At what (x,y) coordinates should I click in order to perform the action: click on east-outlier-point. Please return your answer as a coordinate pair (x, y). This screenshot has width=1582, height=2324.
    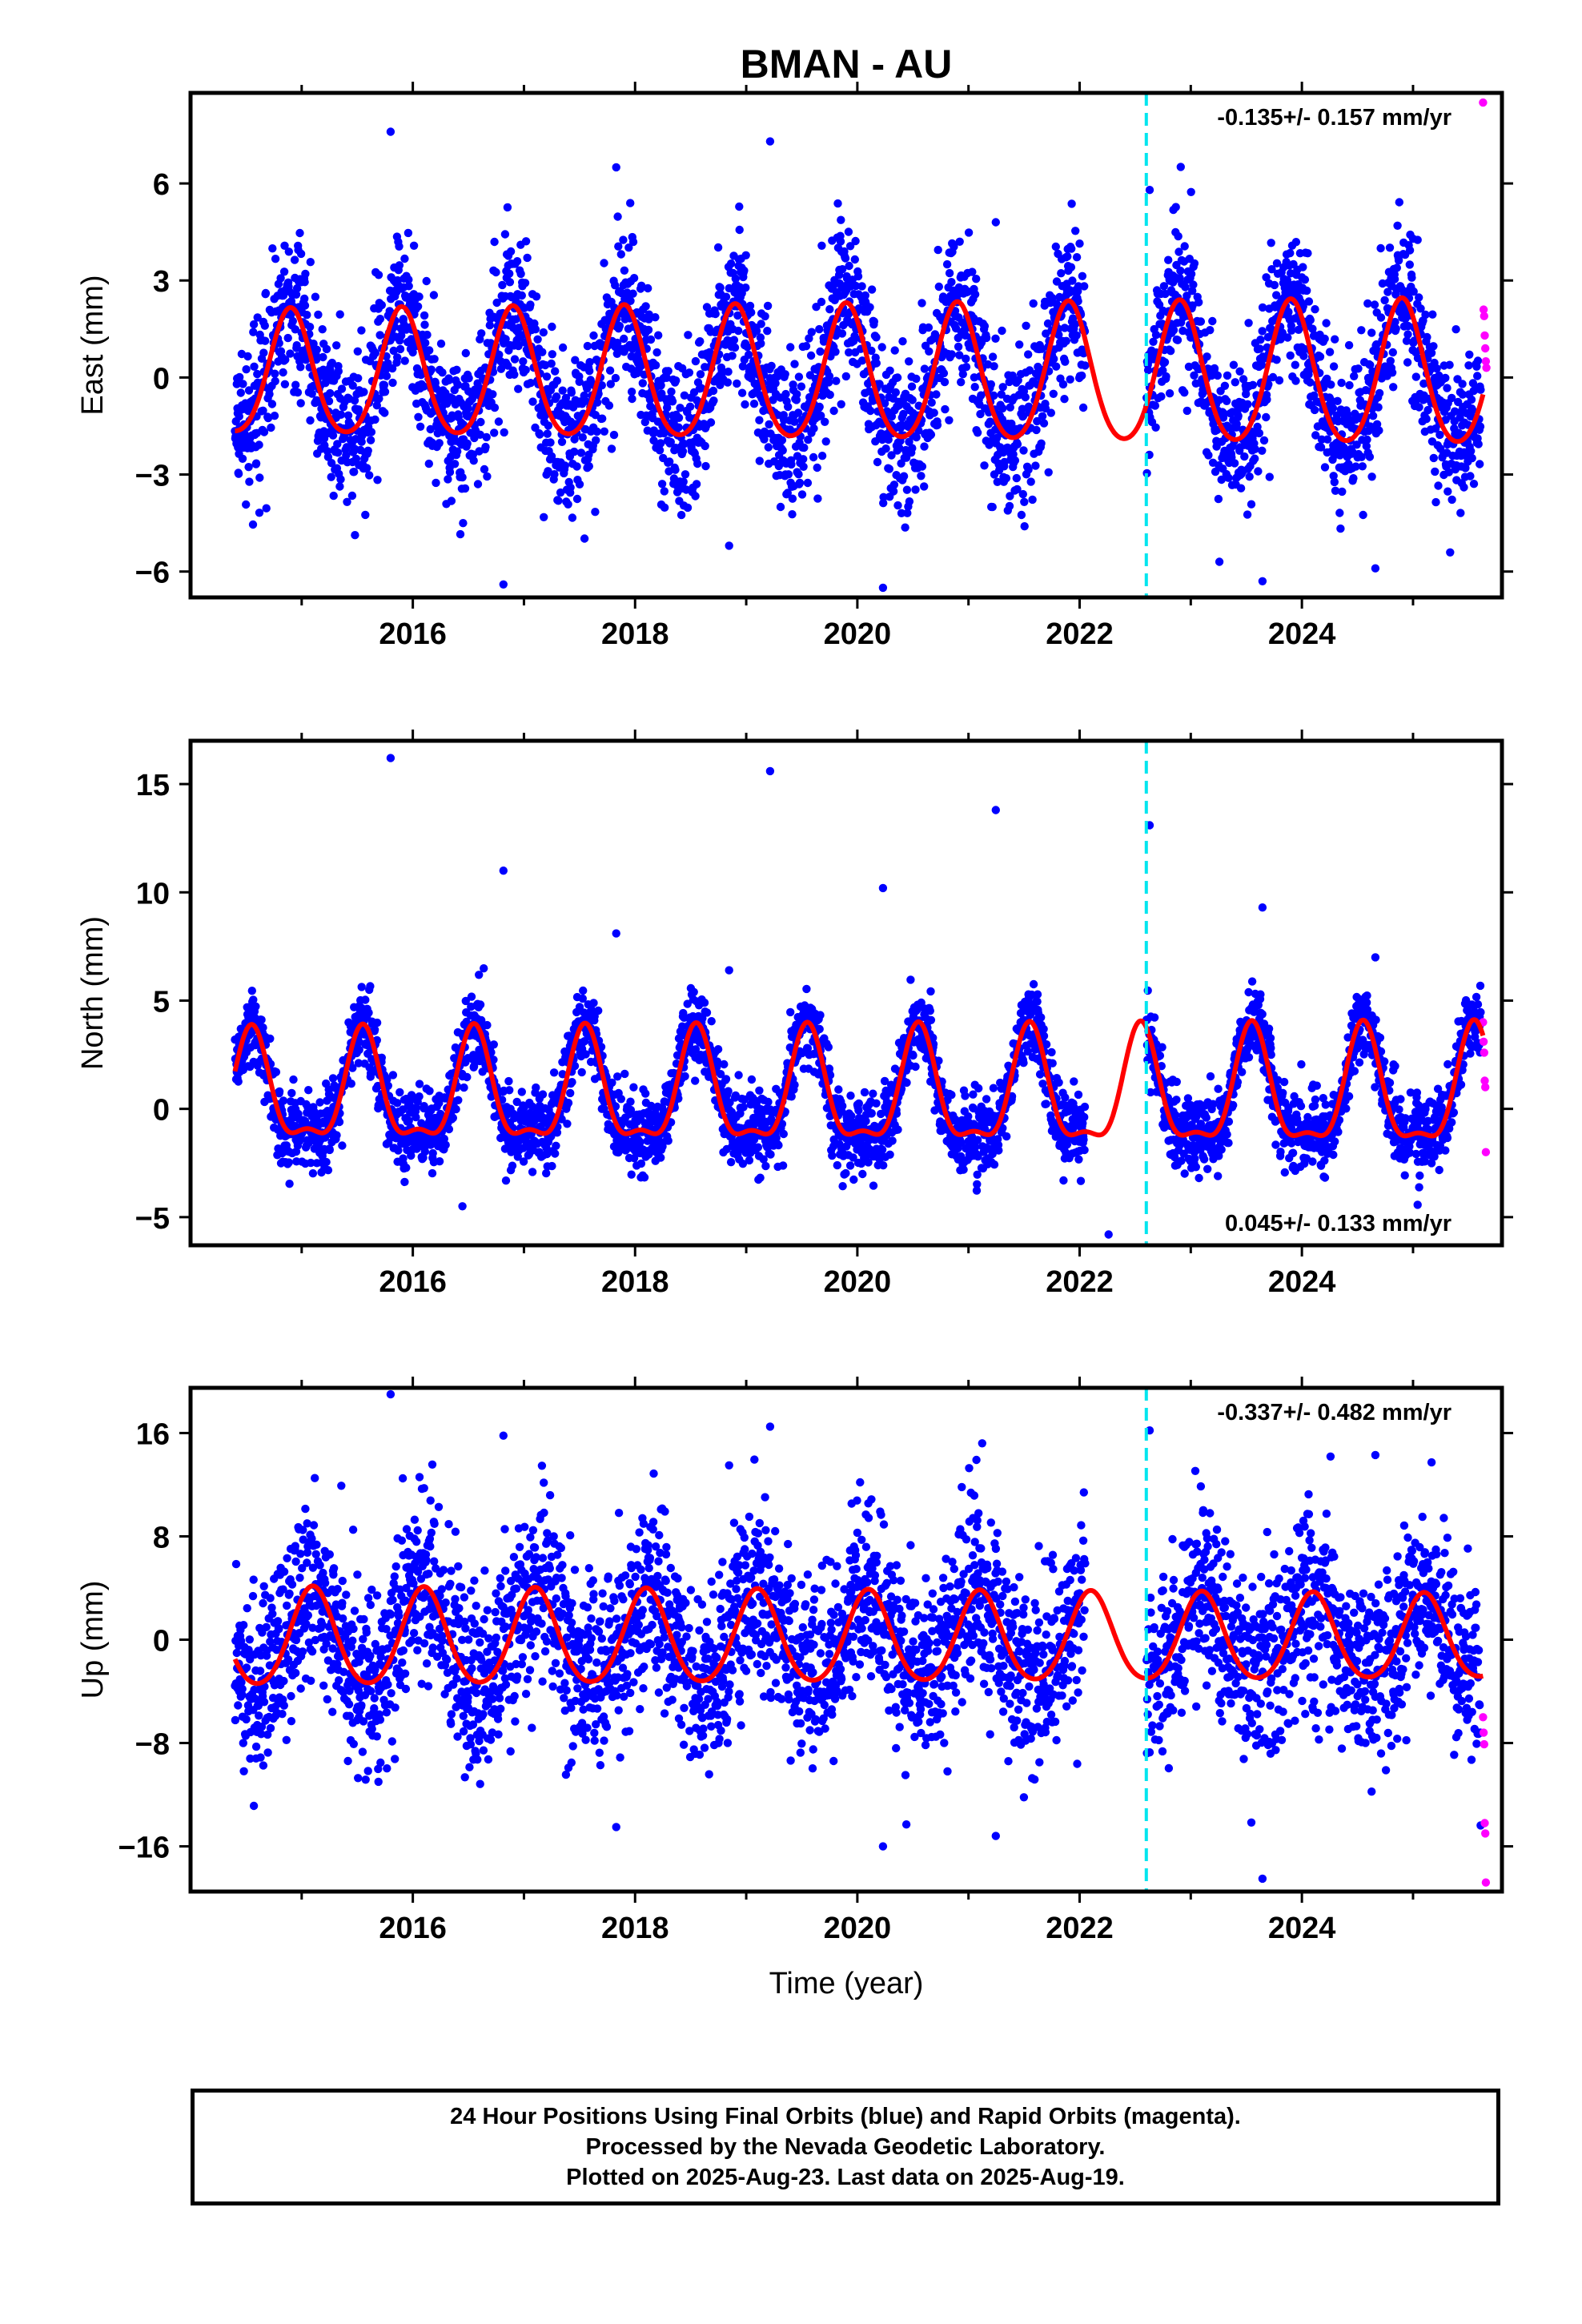
    Looking at the image, I should click on (1376, 568).